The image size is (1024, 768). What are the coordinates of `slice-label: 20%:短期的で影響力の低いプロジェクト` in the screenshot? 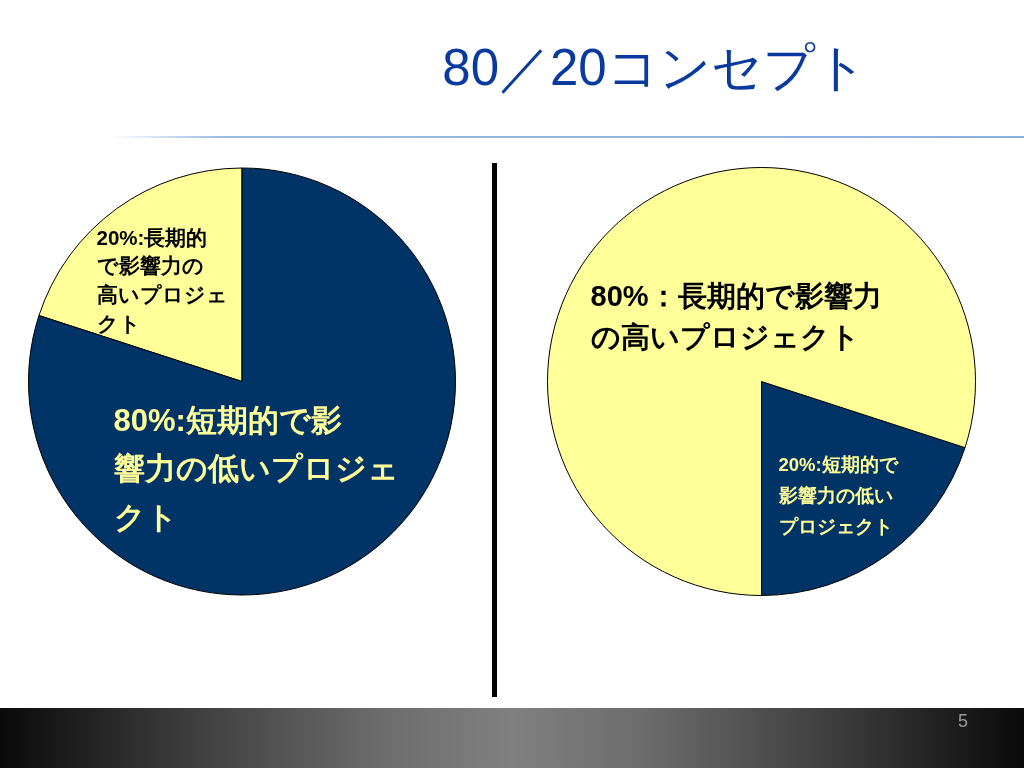 It's located at (838, 495).